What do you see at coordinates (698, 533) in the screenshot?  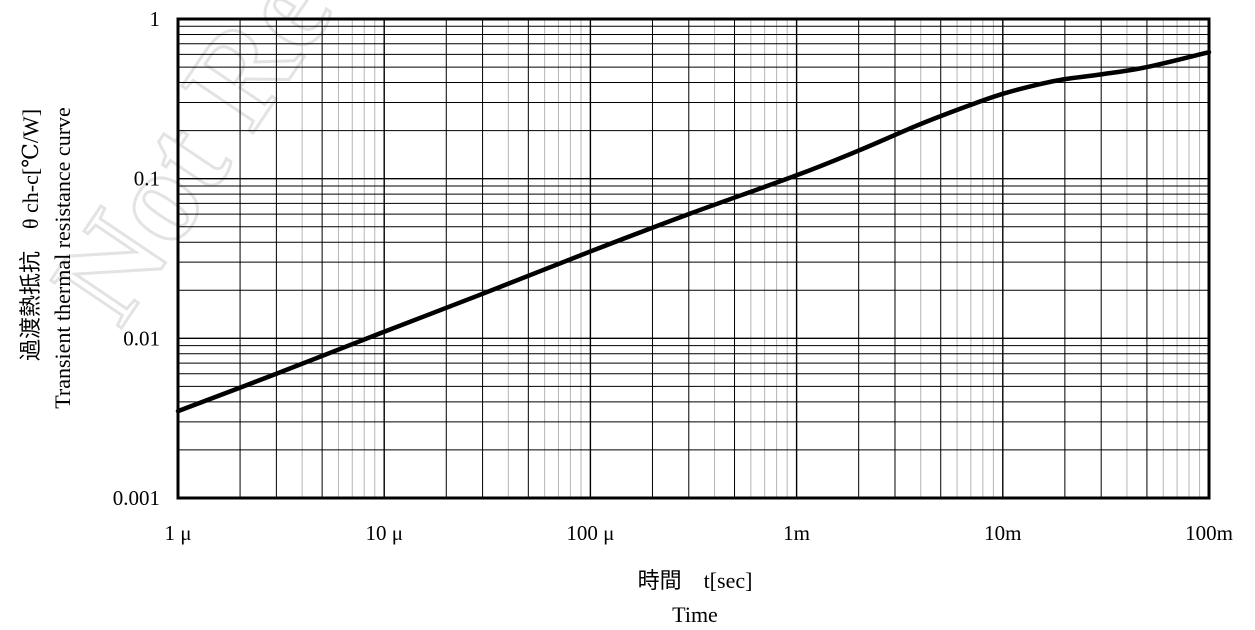 I see `x-tick-labels: 1 μ 10 μ 100 μ 1m 10m 100m` at bounding box center [698, 533].